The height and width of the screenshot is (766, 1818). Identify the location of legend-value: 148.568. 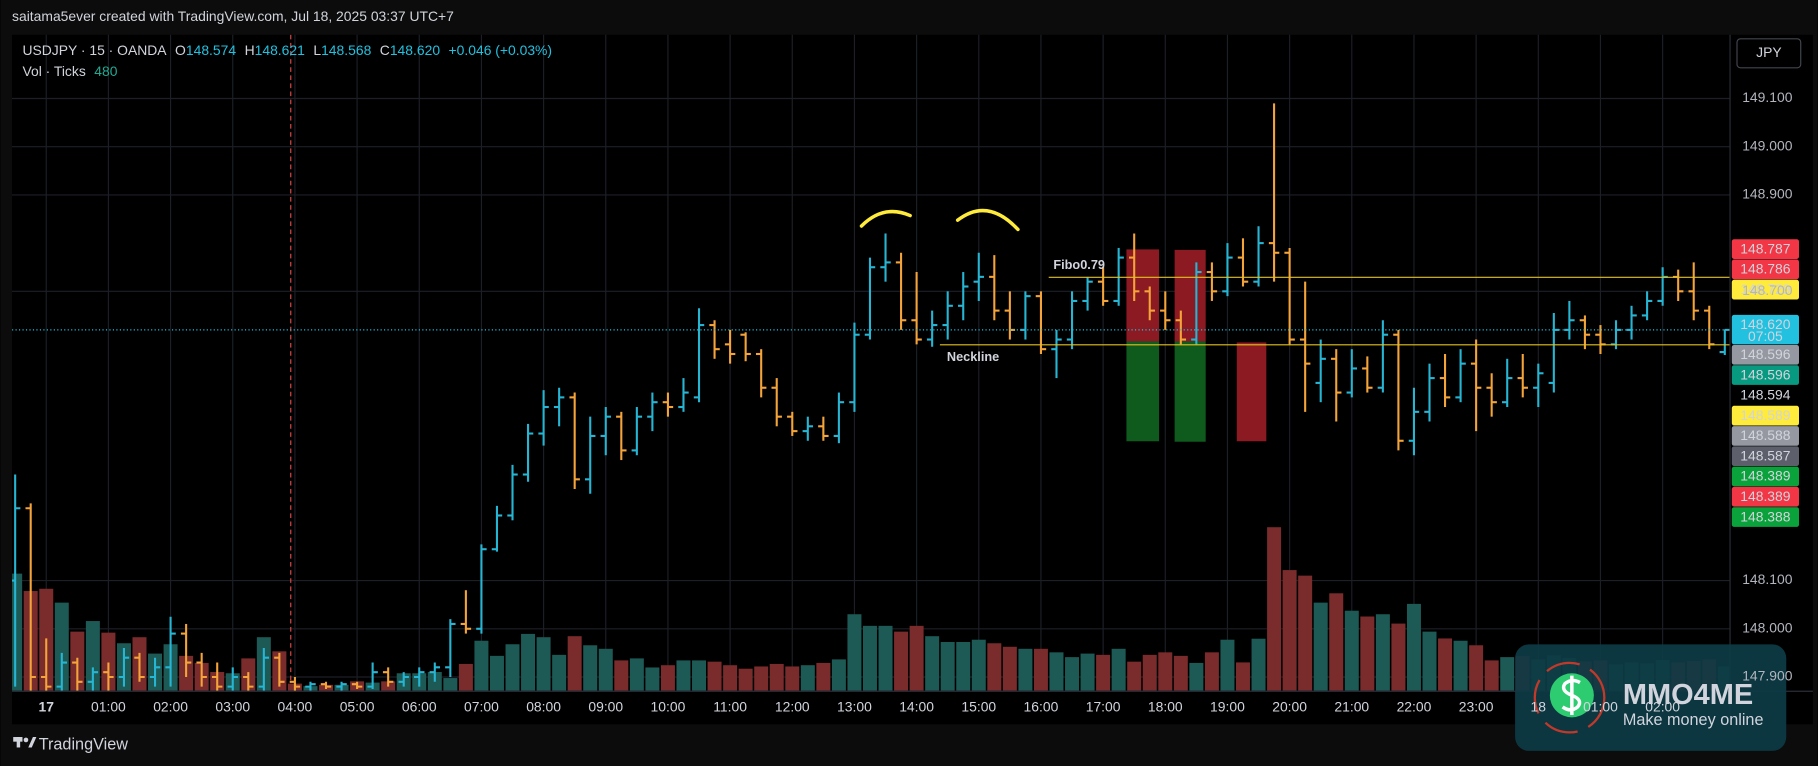
(346, 50).